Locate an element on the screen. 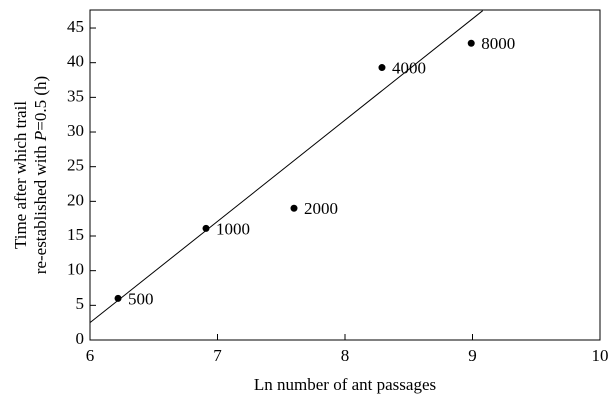 Image resolution: width=609 pixels, height=401 pixels. point-label: 4000 is located at coordinates (409, 67).